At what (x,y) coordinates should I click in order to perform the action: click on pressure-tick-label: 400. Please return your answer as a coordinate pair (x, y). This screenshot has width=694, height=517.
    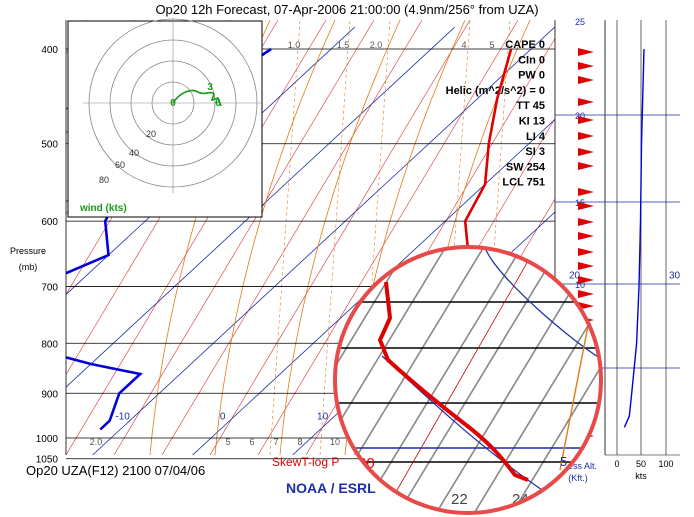
    Looking at the image, I should click on (49, 50).